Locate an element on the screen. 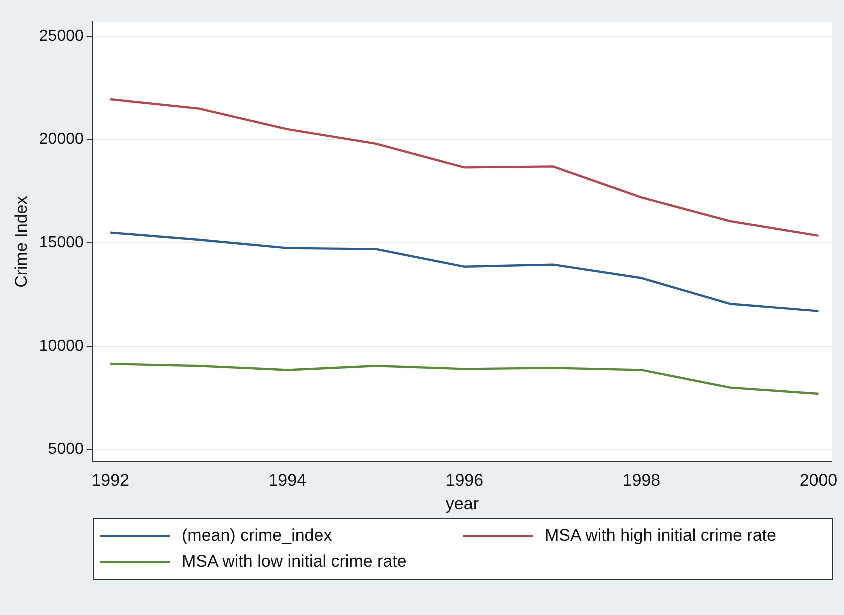  x-axis-title: year is located at coordinates (463, 504).